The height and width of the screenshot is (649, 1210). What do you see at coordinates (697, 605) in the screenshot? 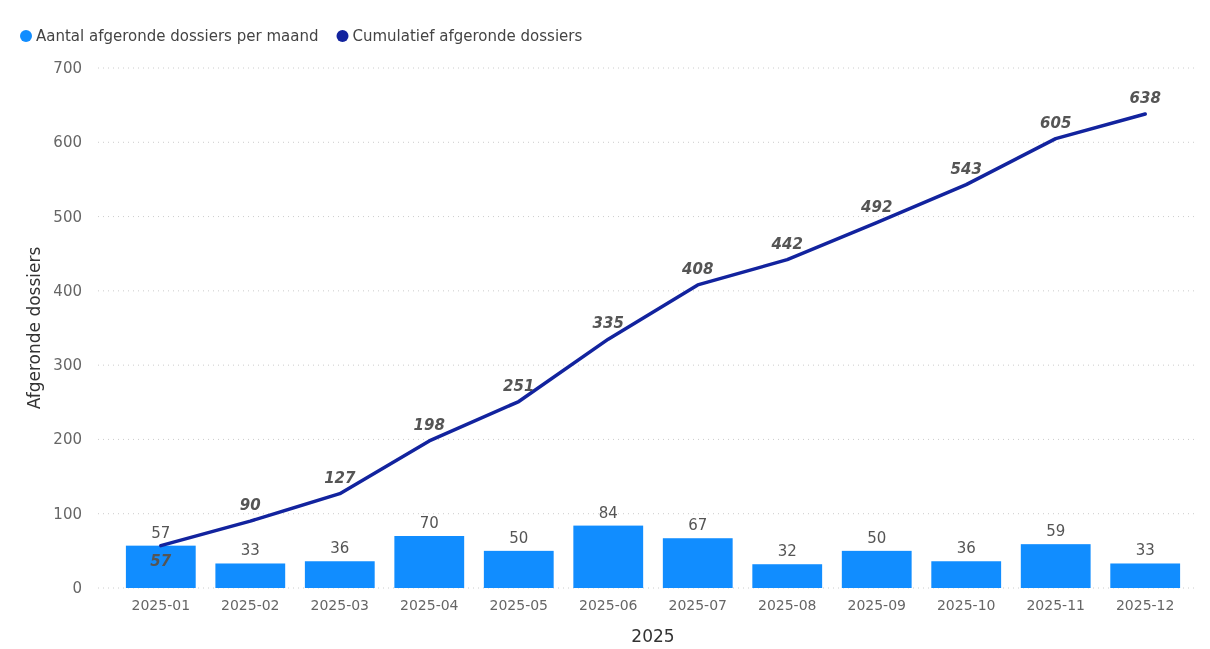
I see `x-tick-label: 2025-07` at bounding box center [697, 605].